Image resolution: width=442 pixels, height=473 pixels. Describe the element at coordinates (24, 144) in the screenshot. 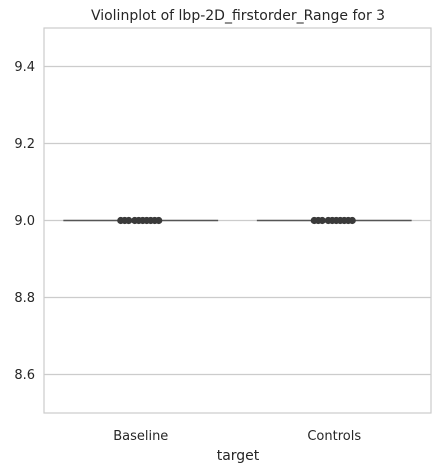

I see `y-tick-label: 9.2` at that location.